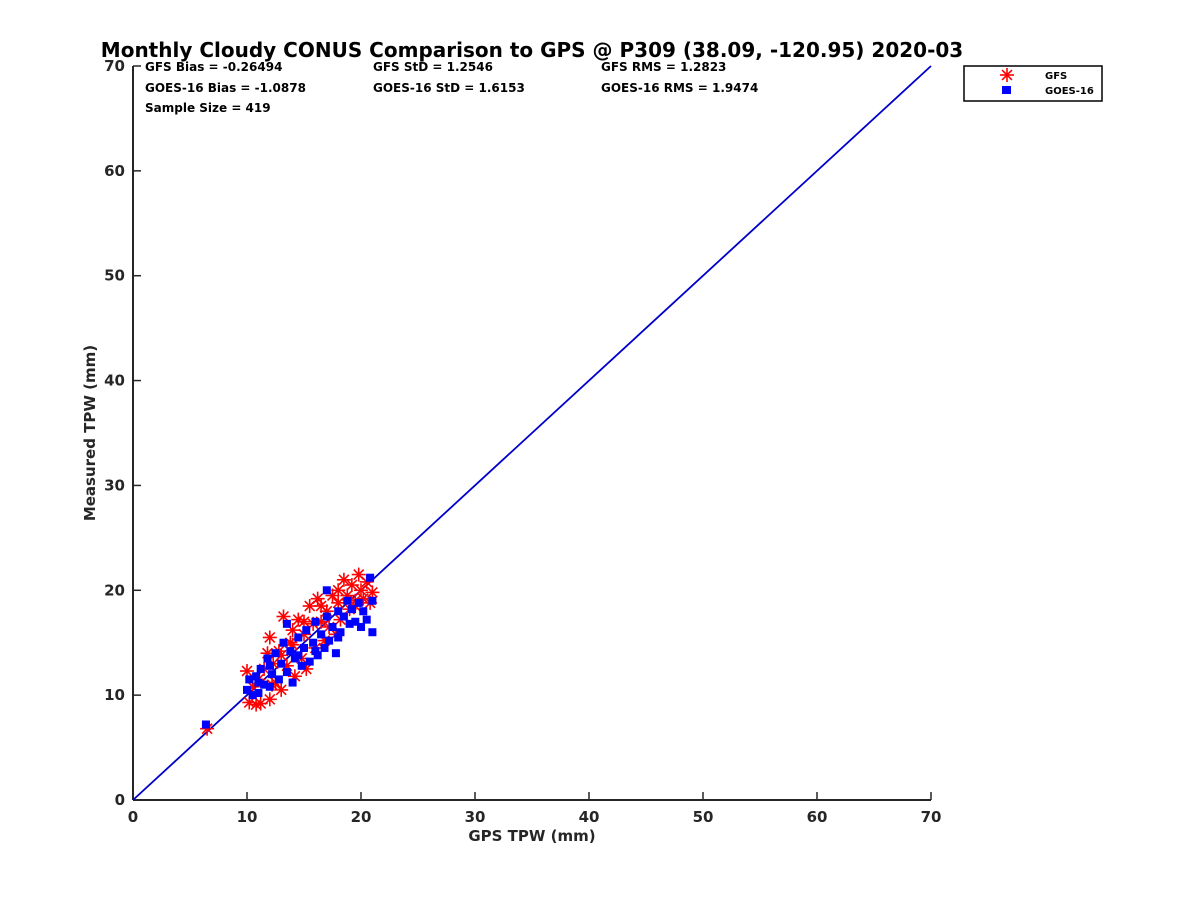  I want to click on stat-sample-size: Sample Size = 419, so click(208, 108).